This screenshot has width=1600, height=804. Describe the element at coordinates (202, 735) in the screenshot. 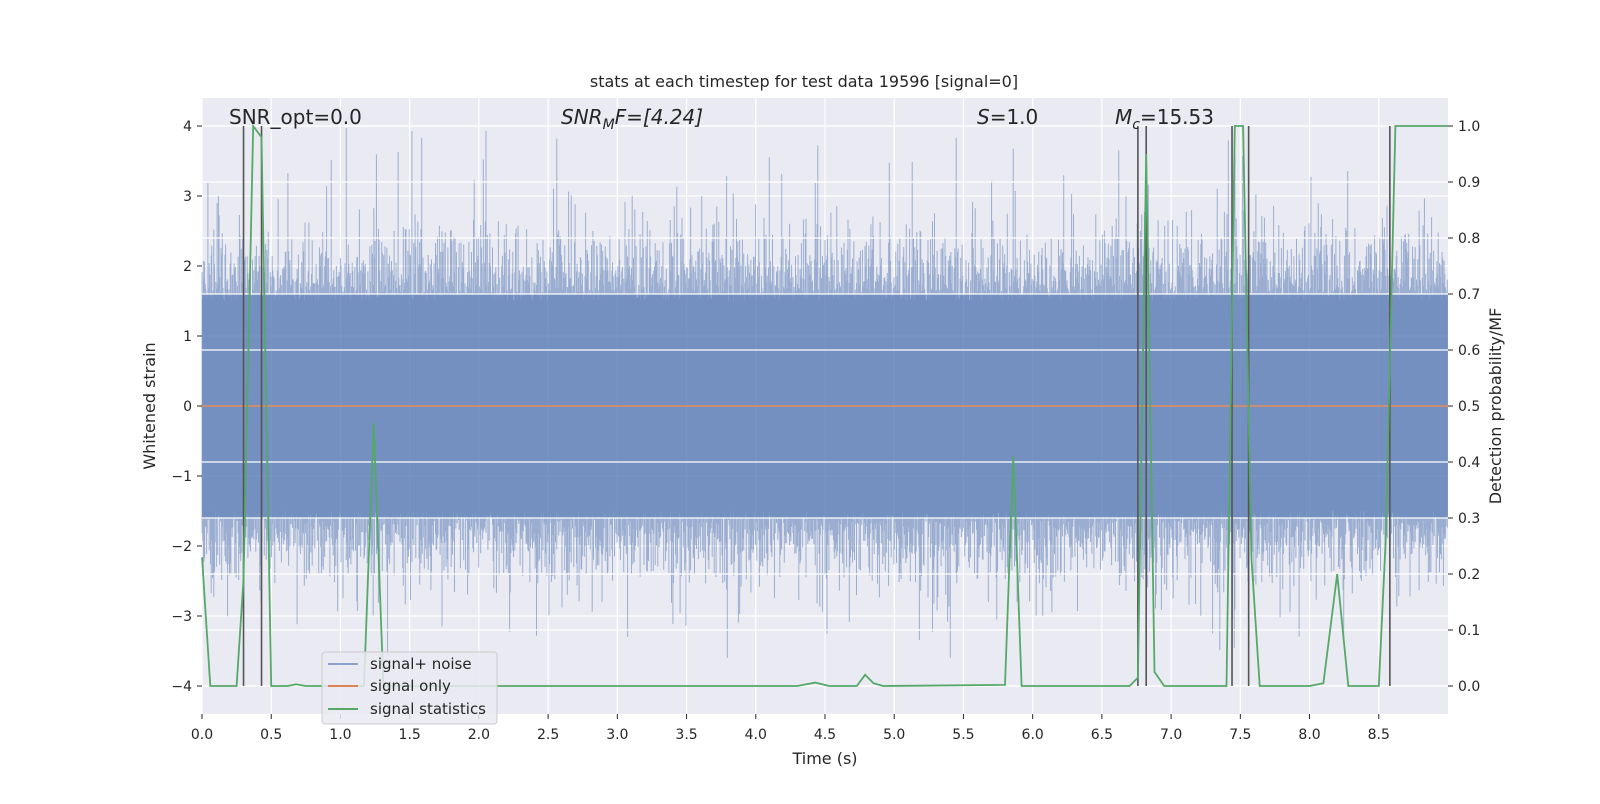

I see `x-tick-label: 0.0` at that location.